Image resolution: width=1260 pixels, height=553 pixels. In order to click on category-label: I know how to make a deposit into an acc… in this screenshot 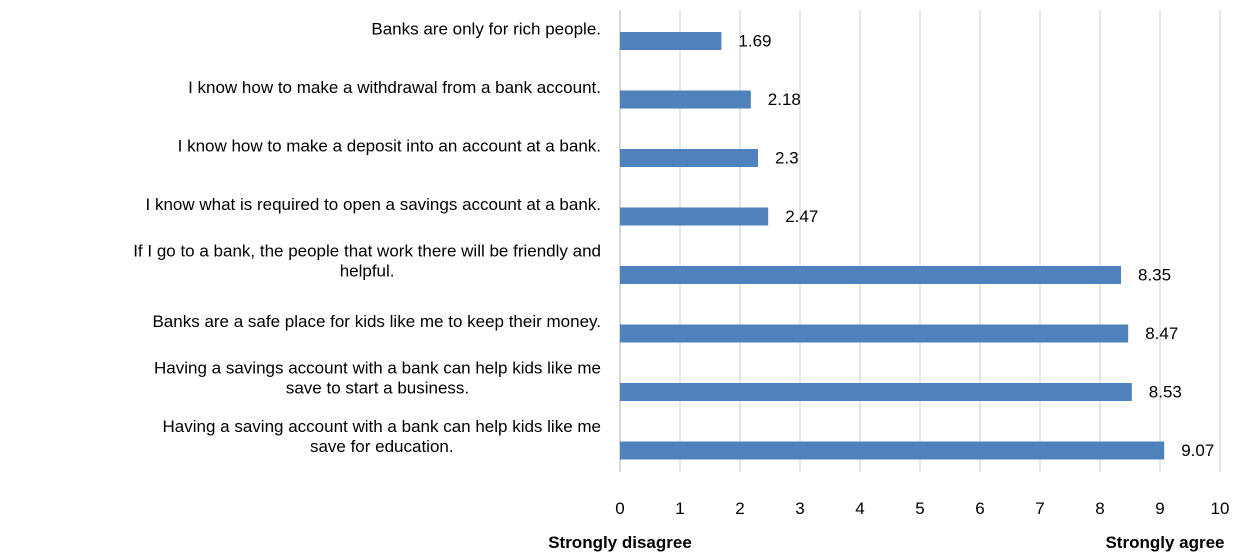, I will do `click(389, 146)`.